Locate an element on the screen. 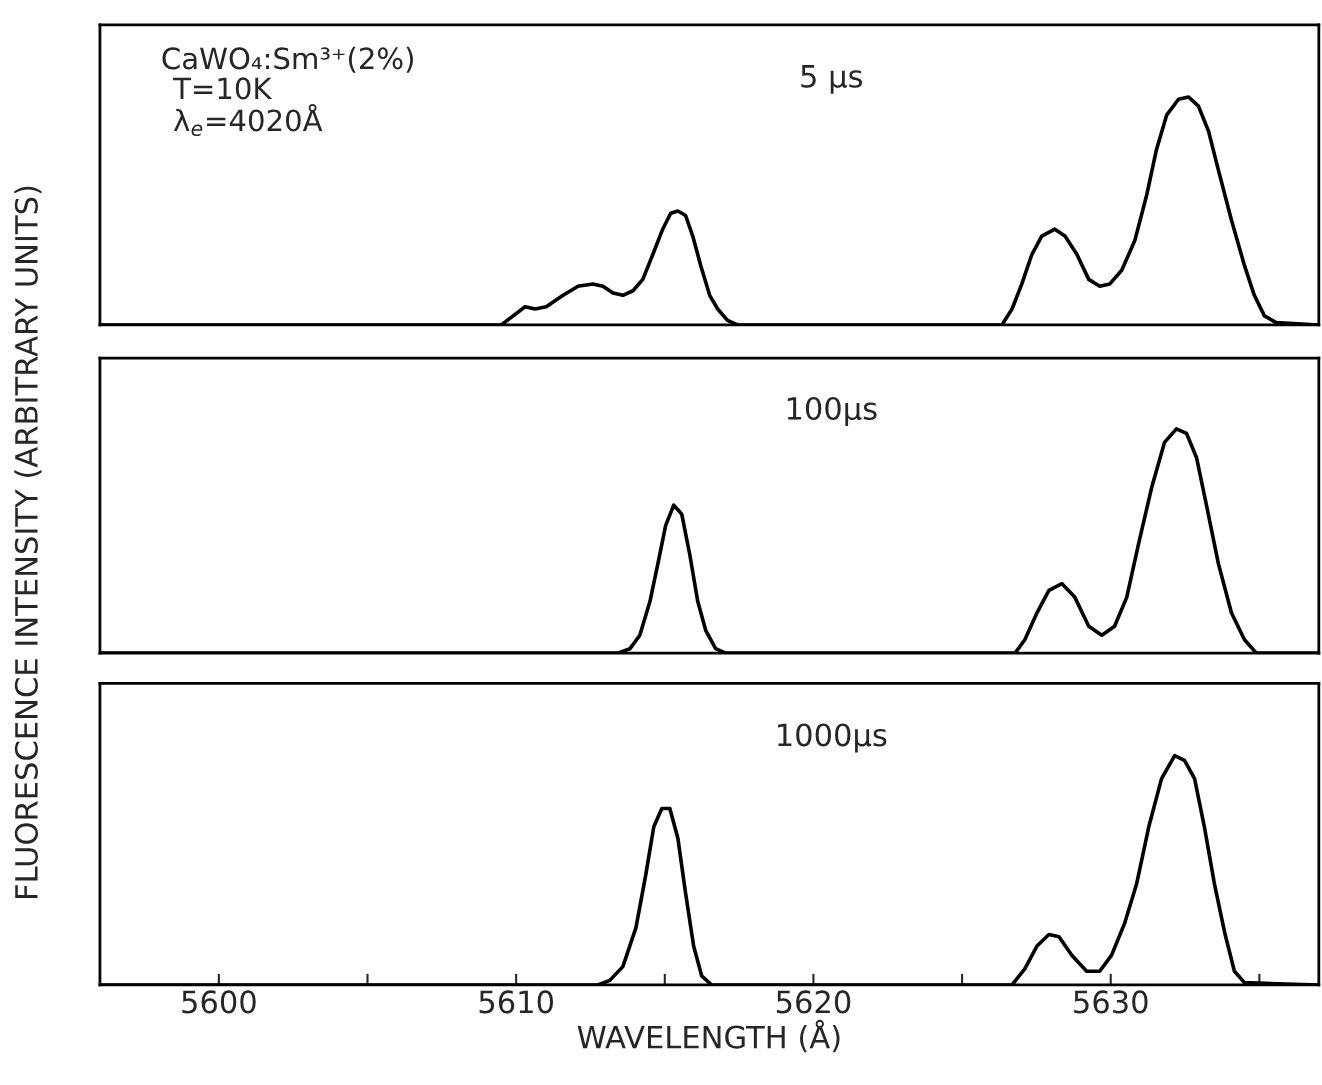 The height and width of the screenshot is (1085, 1322). x-tick-label: 5630 is located at coordinates (1111, 1002).